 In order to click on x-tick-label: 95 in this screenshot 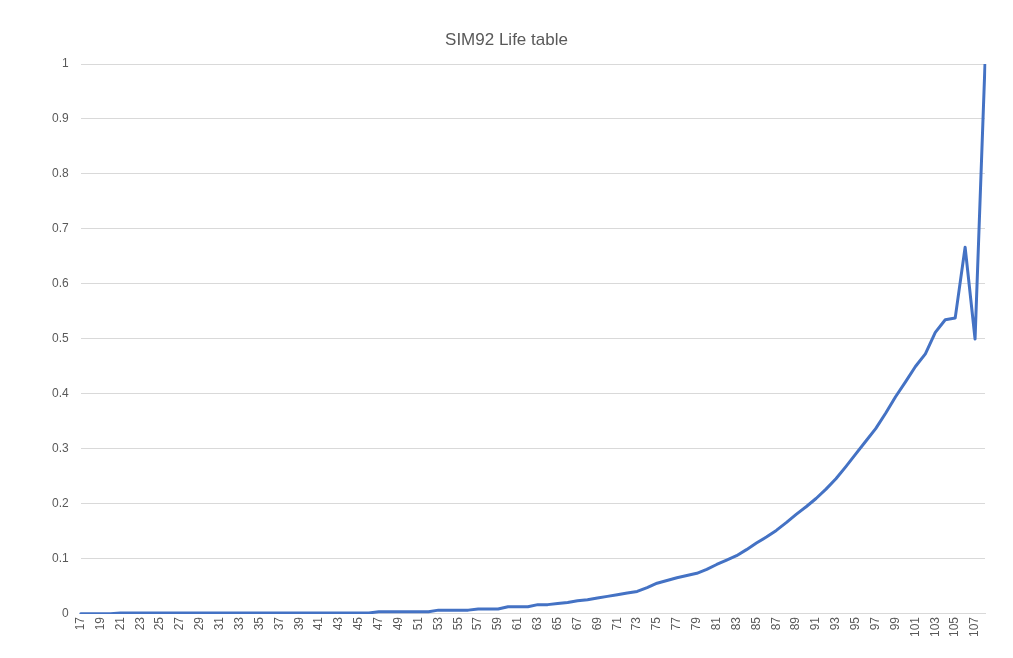, I will do `click(855, 623)`.